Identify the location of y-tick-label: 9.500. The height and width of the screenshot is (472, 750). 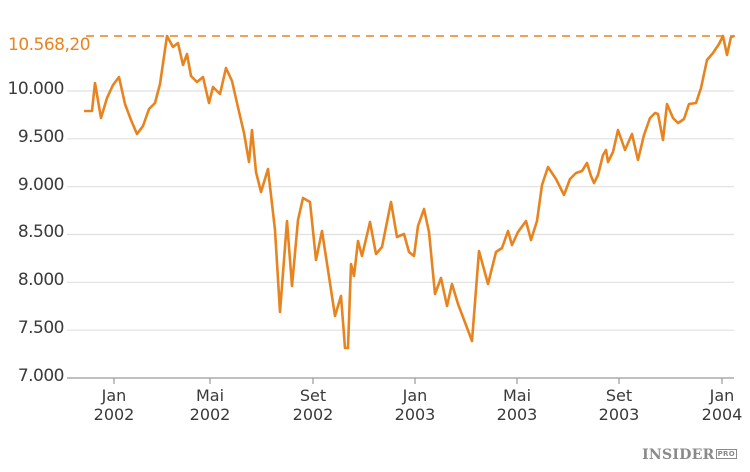
(41, 137).